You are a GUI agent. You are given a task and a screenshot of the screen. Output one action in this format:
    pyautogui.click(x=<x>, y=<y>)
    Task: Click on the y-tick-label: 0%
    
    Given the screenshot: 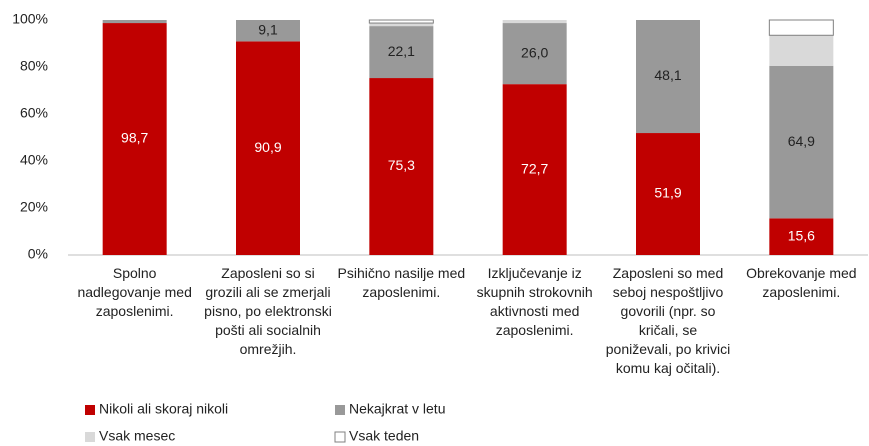 What is the action you would take?
    pyautogui.click(x=38, y=254)
    